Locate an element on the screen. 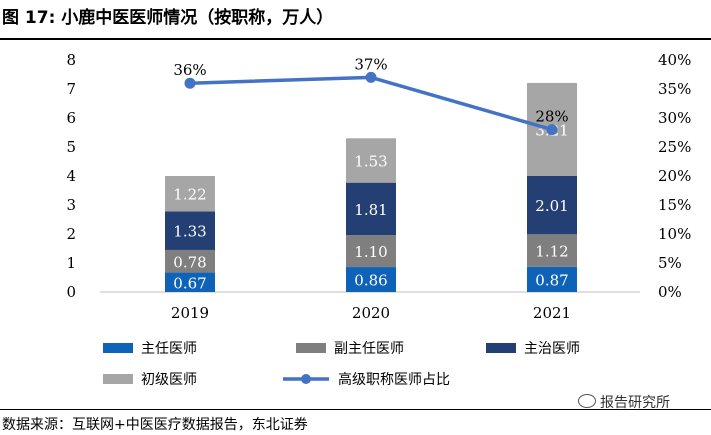 The image size is (711, 435). right-y-tick-label: 5% is located at coordinates (670, 263).